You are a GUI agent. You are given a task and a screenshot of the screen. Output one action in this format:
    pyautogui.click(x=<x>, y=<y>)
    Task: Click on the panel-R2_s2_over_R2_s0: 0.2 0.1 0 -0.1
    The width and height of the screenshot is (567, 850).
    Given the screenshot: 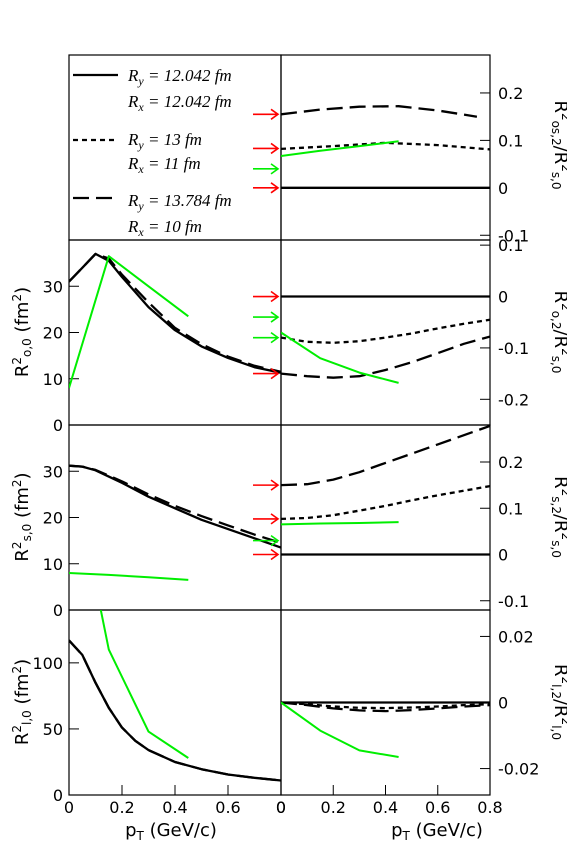 What is the action you would take?
    pyautogui.click(x=391, y=517)
    